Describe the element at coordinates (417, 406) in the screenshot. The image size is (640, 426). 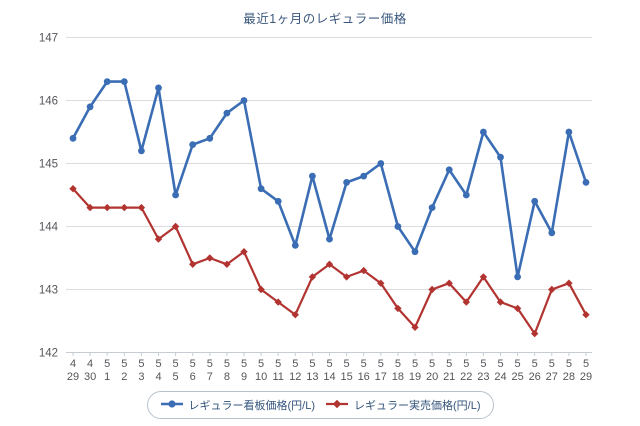
I see `legend-label-actual-price: レギュラー実売価格(円/L)` at that location.